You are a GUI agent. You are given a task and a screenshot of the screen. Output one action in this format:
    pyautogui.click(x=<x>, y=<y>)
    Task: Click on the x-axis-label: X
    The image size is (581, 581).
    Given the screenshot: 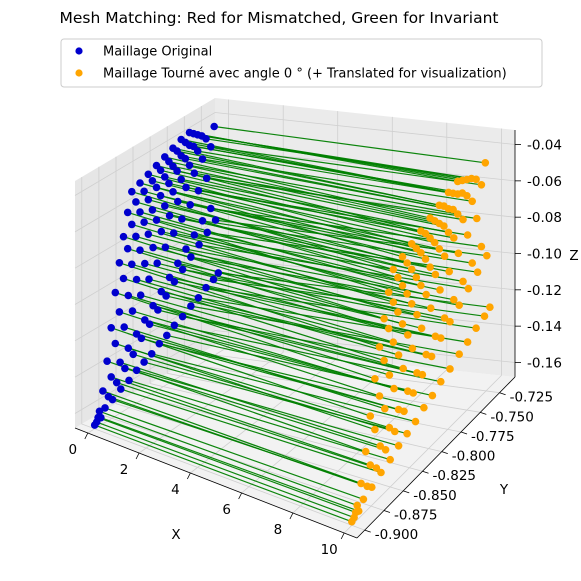 What is the action you would take?
    pyautogui.click(x=175, y=535)
    